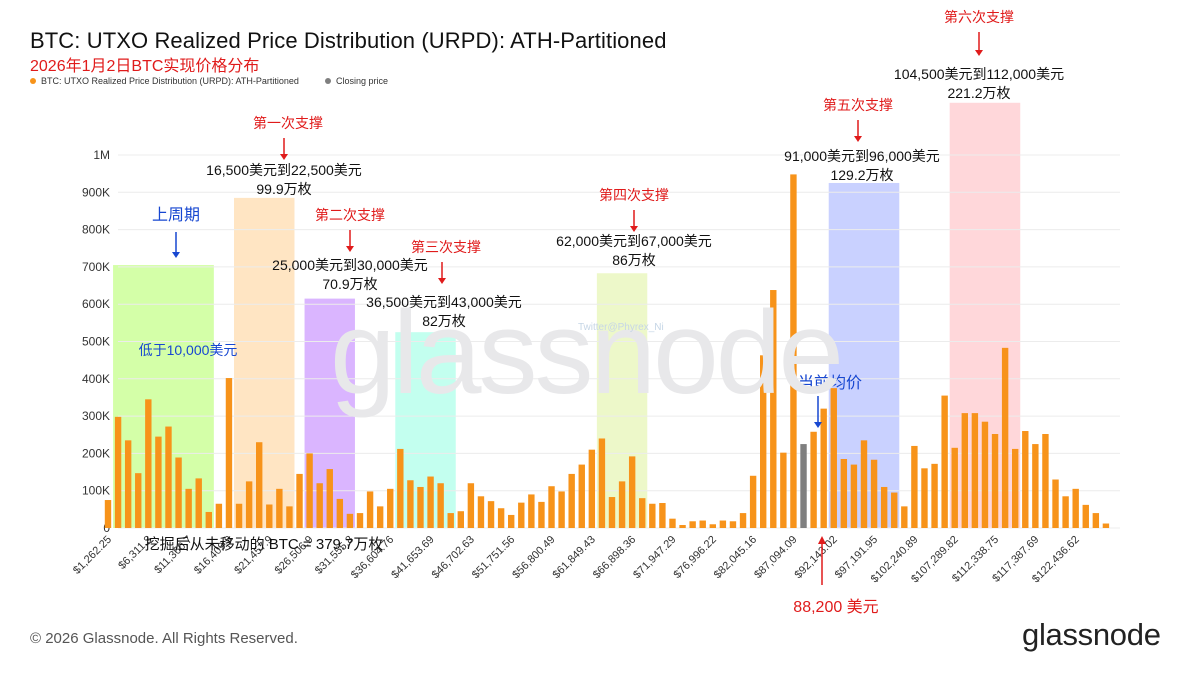 This screenshot has height=675, width=1200. Describe the element at coordinates (634, 195) in the screenshot. I see `support-4-title: 第四次支撑` at that location.